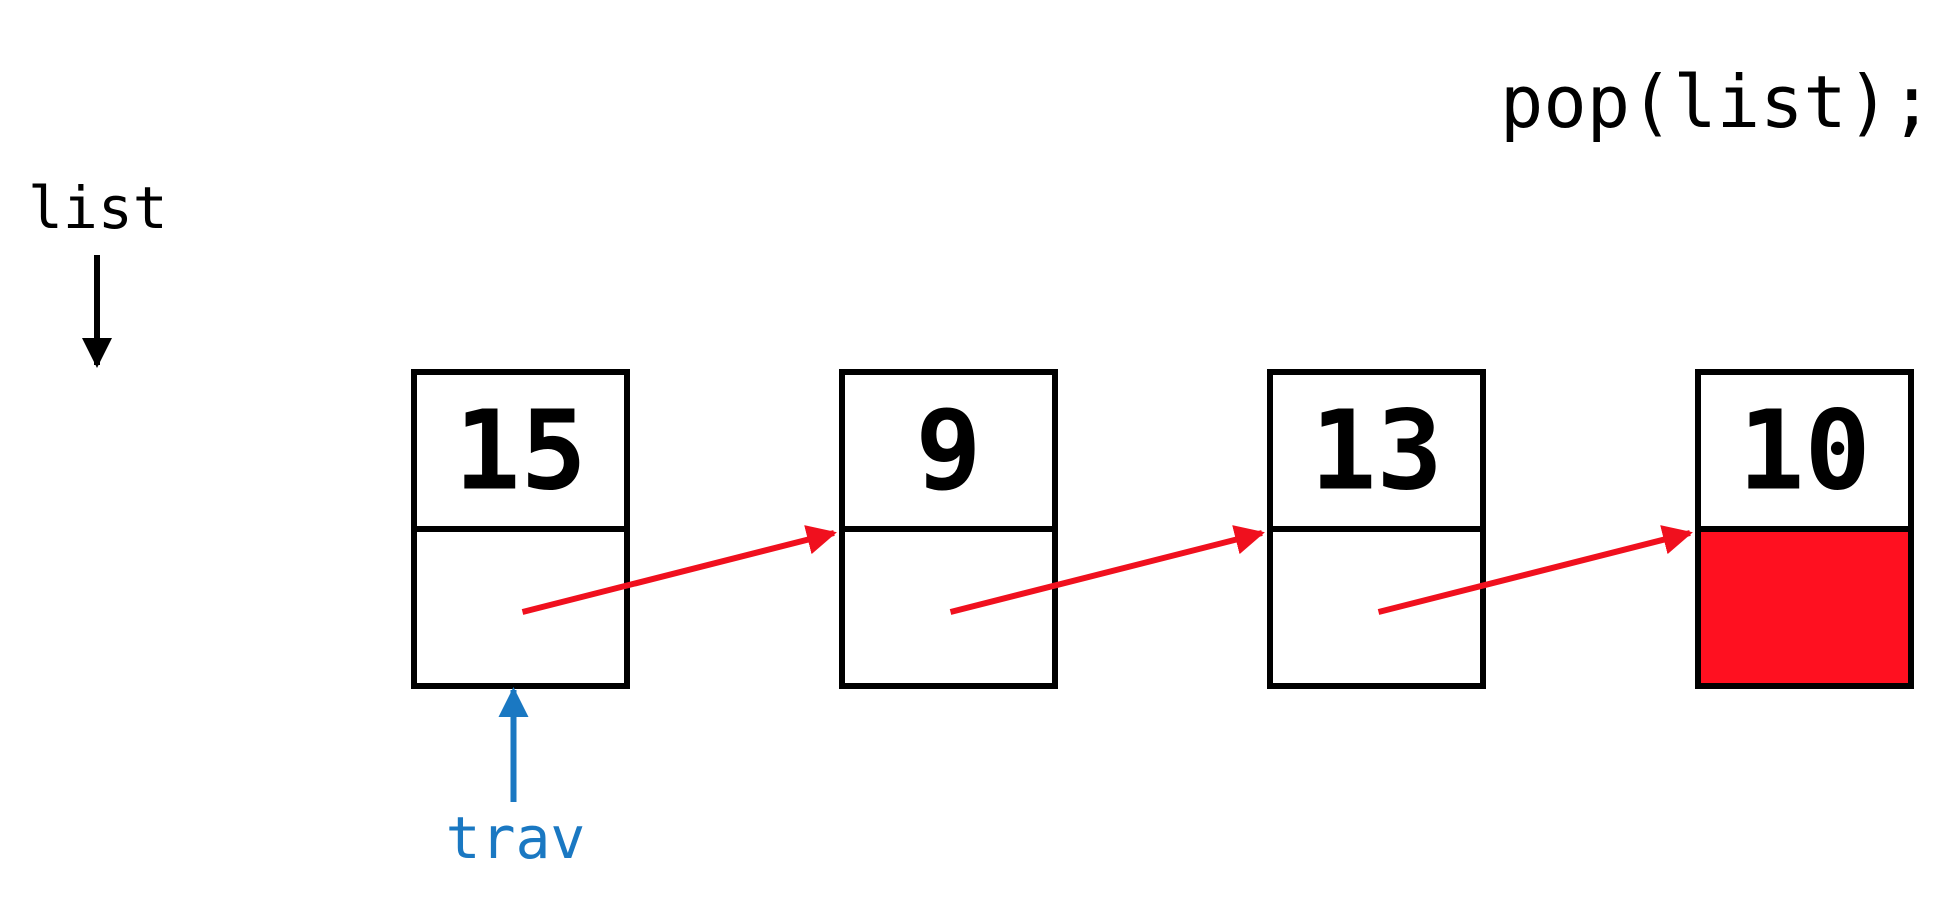 The width and height of the screenshot is (1958, 916). I want to click on node-value-text: 15, so click(520, 451).